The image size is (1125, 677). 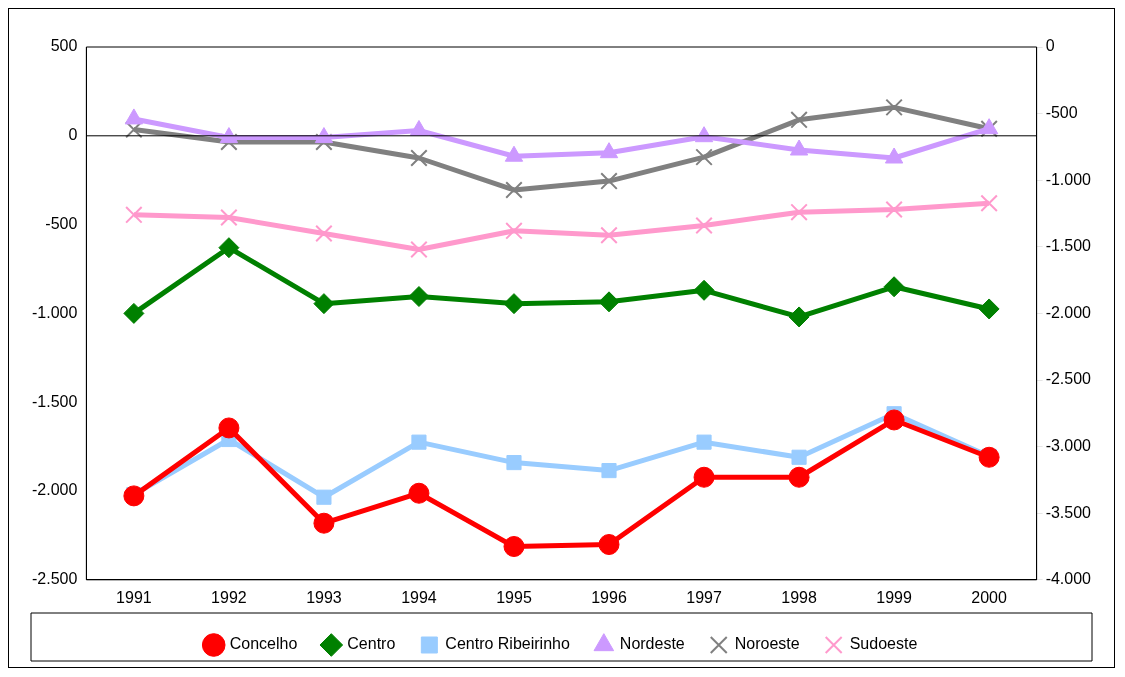 What do you see at coordinates (371, 644) in the screenshot?
I see `legend-label: Centro` at bounding box center [371, 644].